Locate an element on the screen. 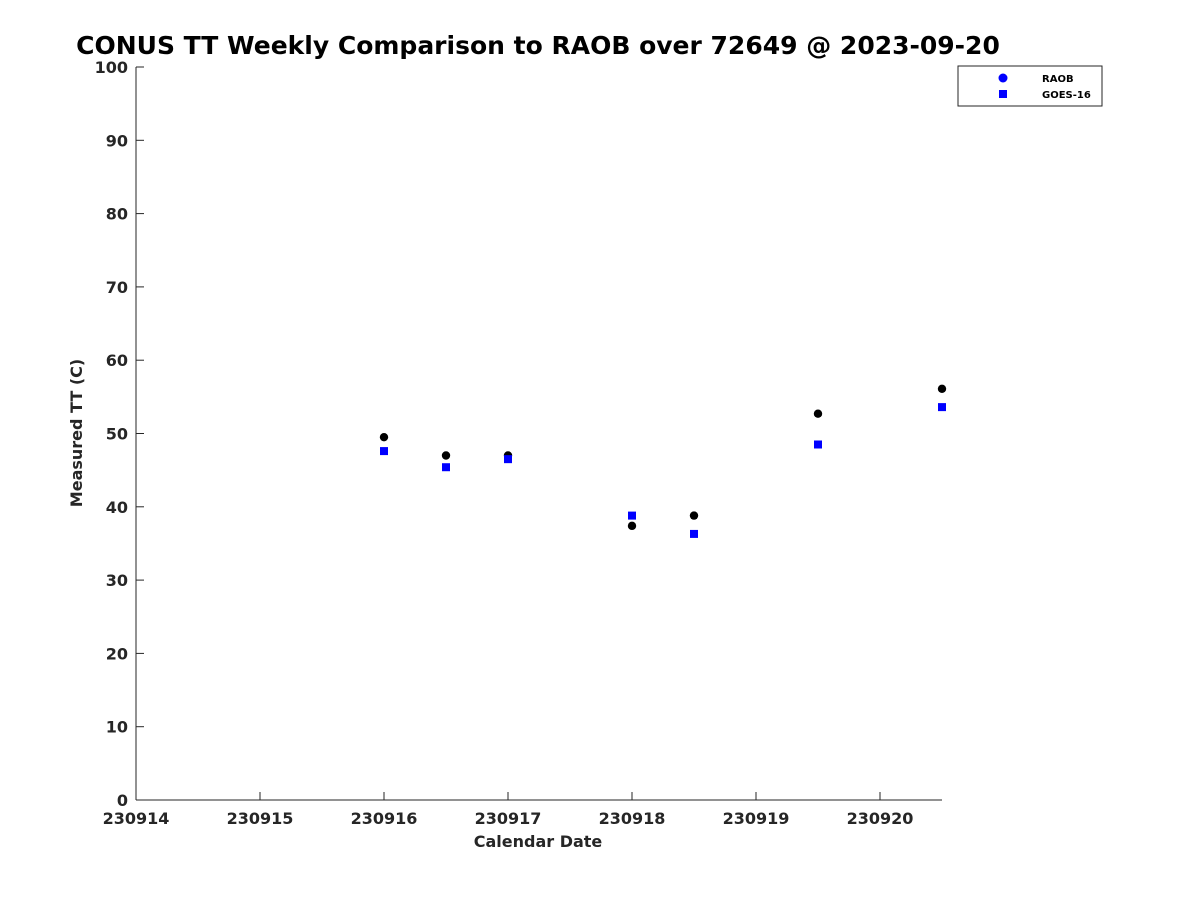 Image resolution: width=1200 pixels, height=900 pixels. series-raob is located at coordinates (663, 457).